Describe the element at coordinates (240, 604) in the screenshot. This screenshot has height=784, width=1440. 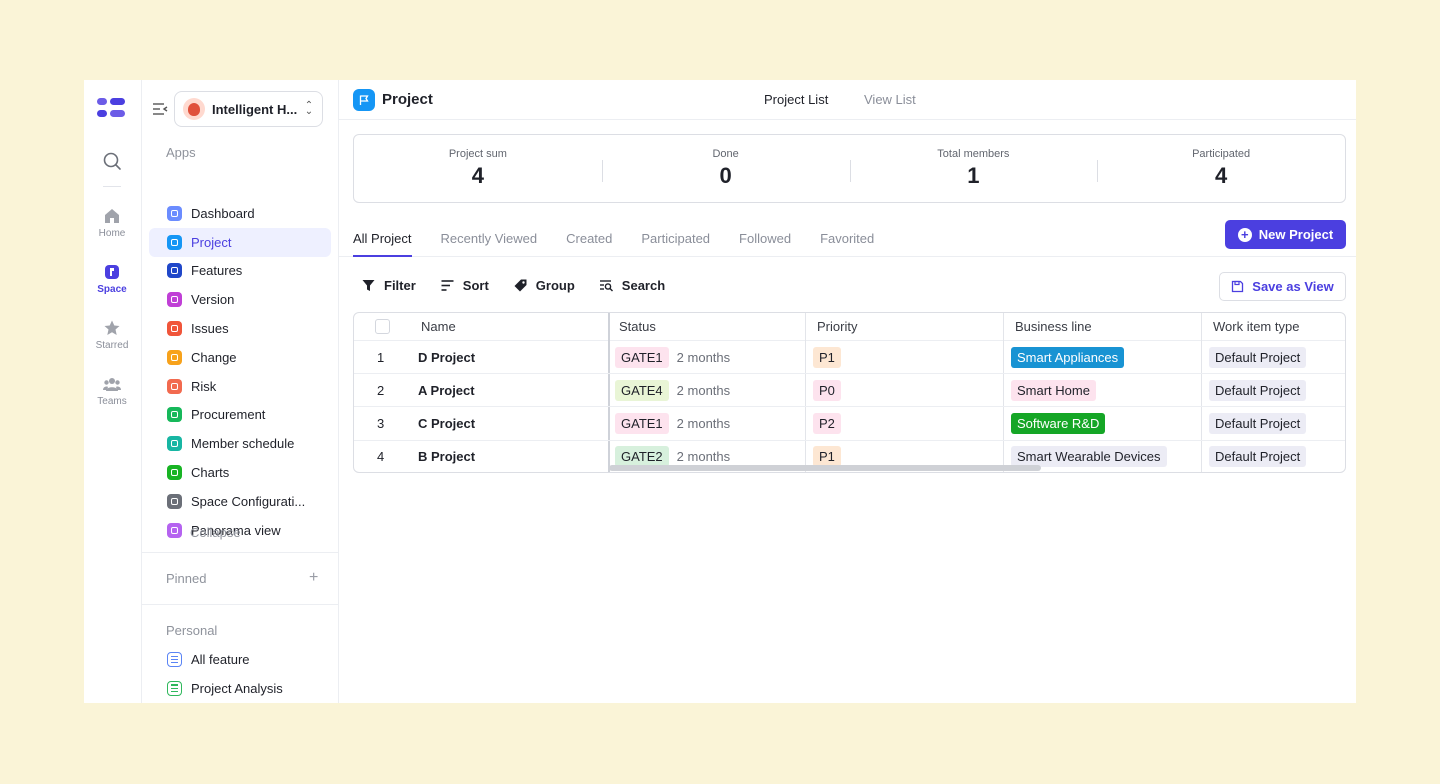
I see `sidebar-divider` at that location.